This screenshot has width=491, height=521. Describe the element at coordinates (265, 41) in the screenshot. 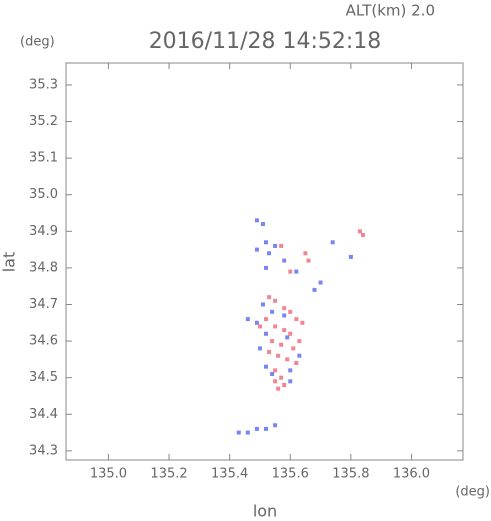

I see `chart-title: 2016/11/28 14:52:18` at that location.